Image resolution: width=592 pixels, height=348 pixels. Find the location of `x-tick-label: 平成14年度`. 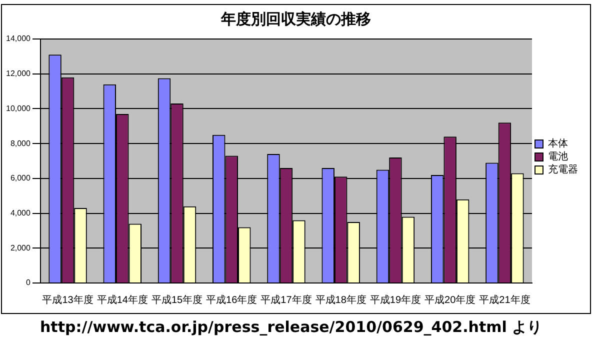

x-tick-label: 平成14年度 is located at coordinates (122, 300).